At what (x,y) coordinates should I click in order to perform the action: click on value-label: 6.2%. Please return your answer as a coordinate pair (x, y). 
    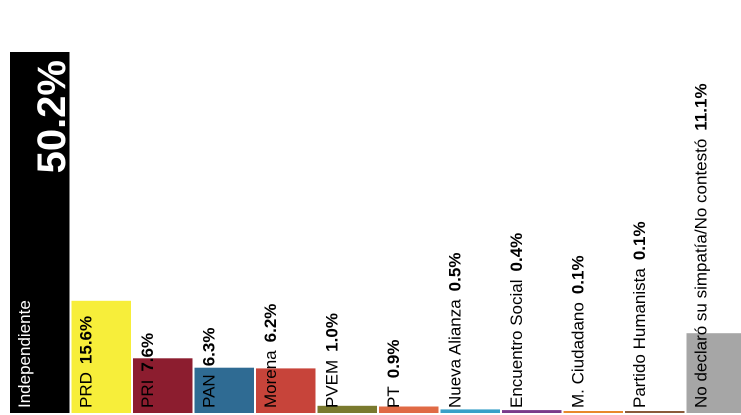
    Looking at the image, I should click on (270, 323).